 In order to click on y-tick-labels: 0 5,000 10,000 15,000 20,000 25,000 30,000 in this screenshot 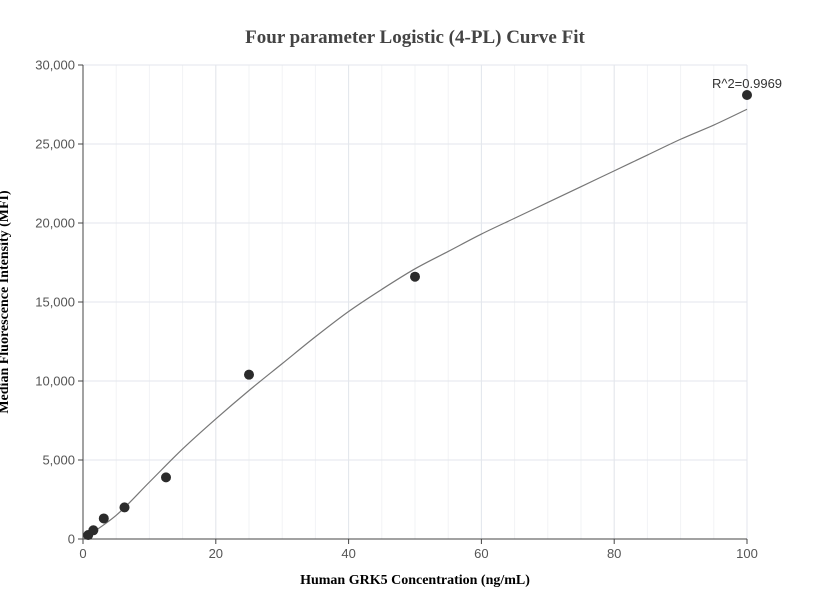, I will do `click(55, 302)`.